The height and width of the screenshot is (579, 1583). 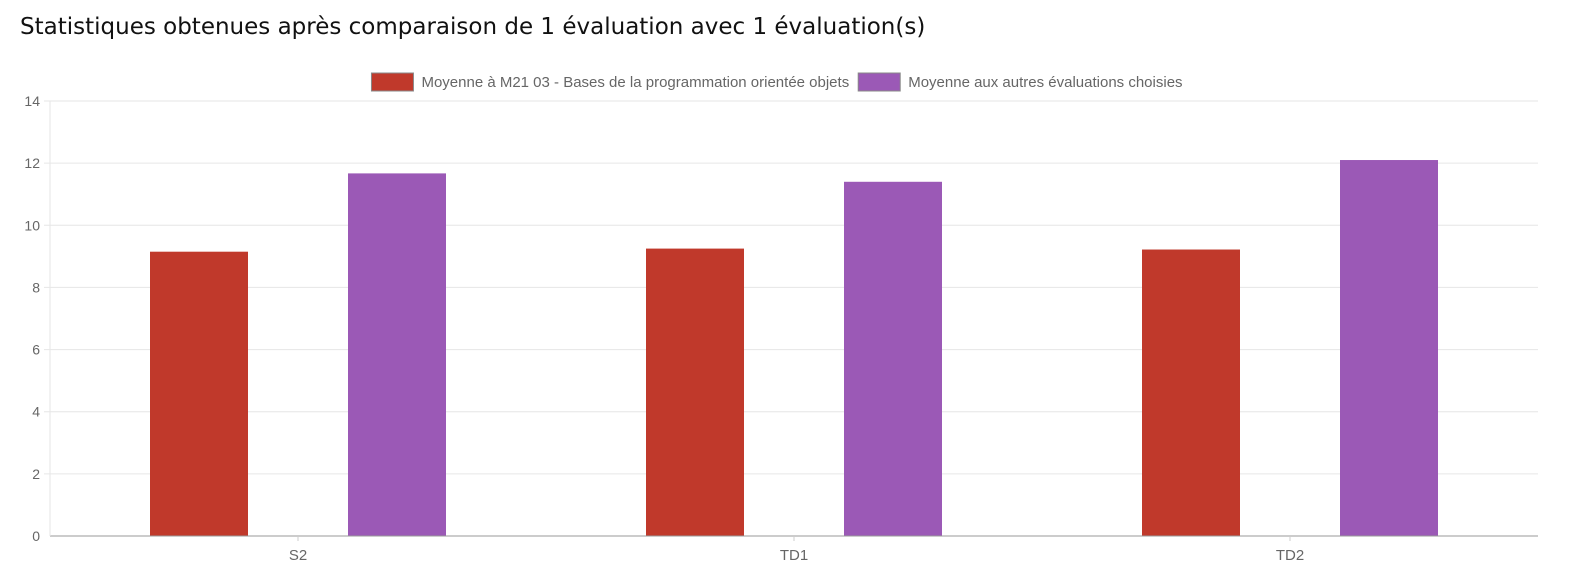 I want to click on y-tick-label: 12, so click(x=32, y=163).